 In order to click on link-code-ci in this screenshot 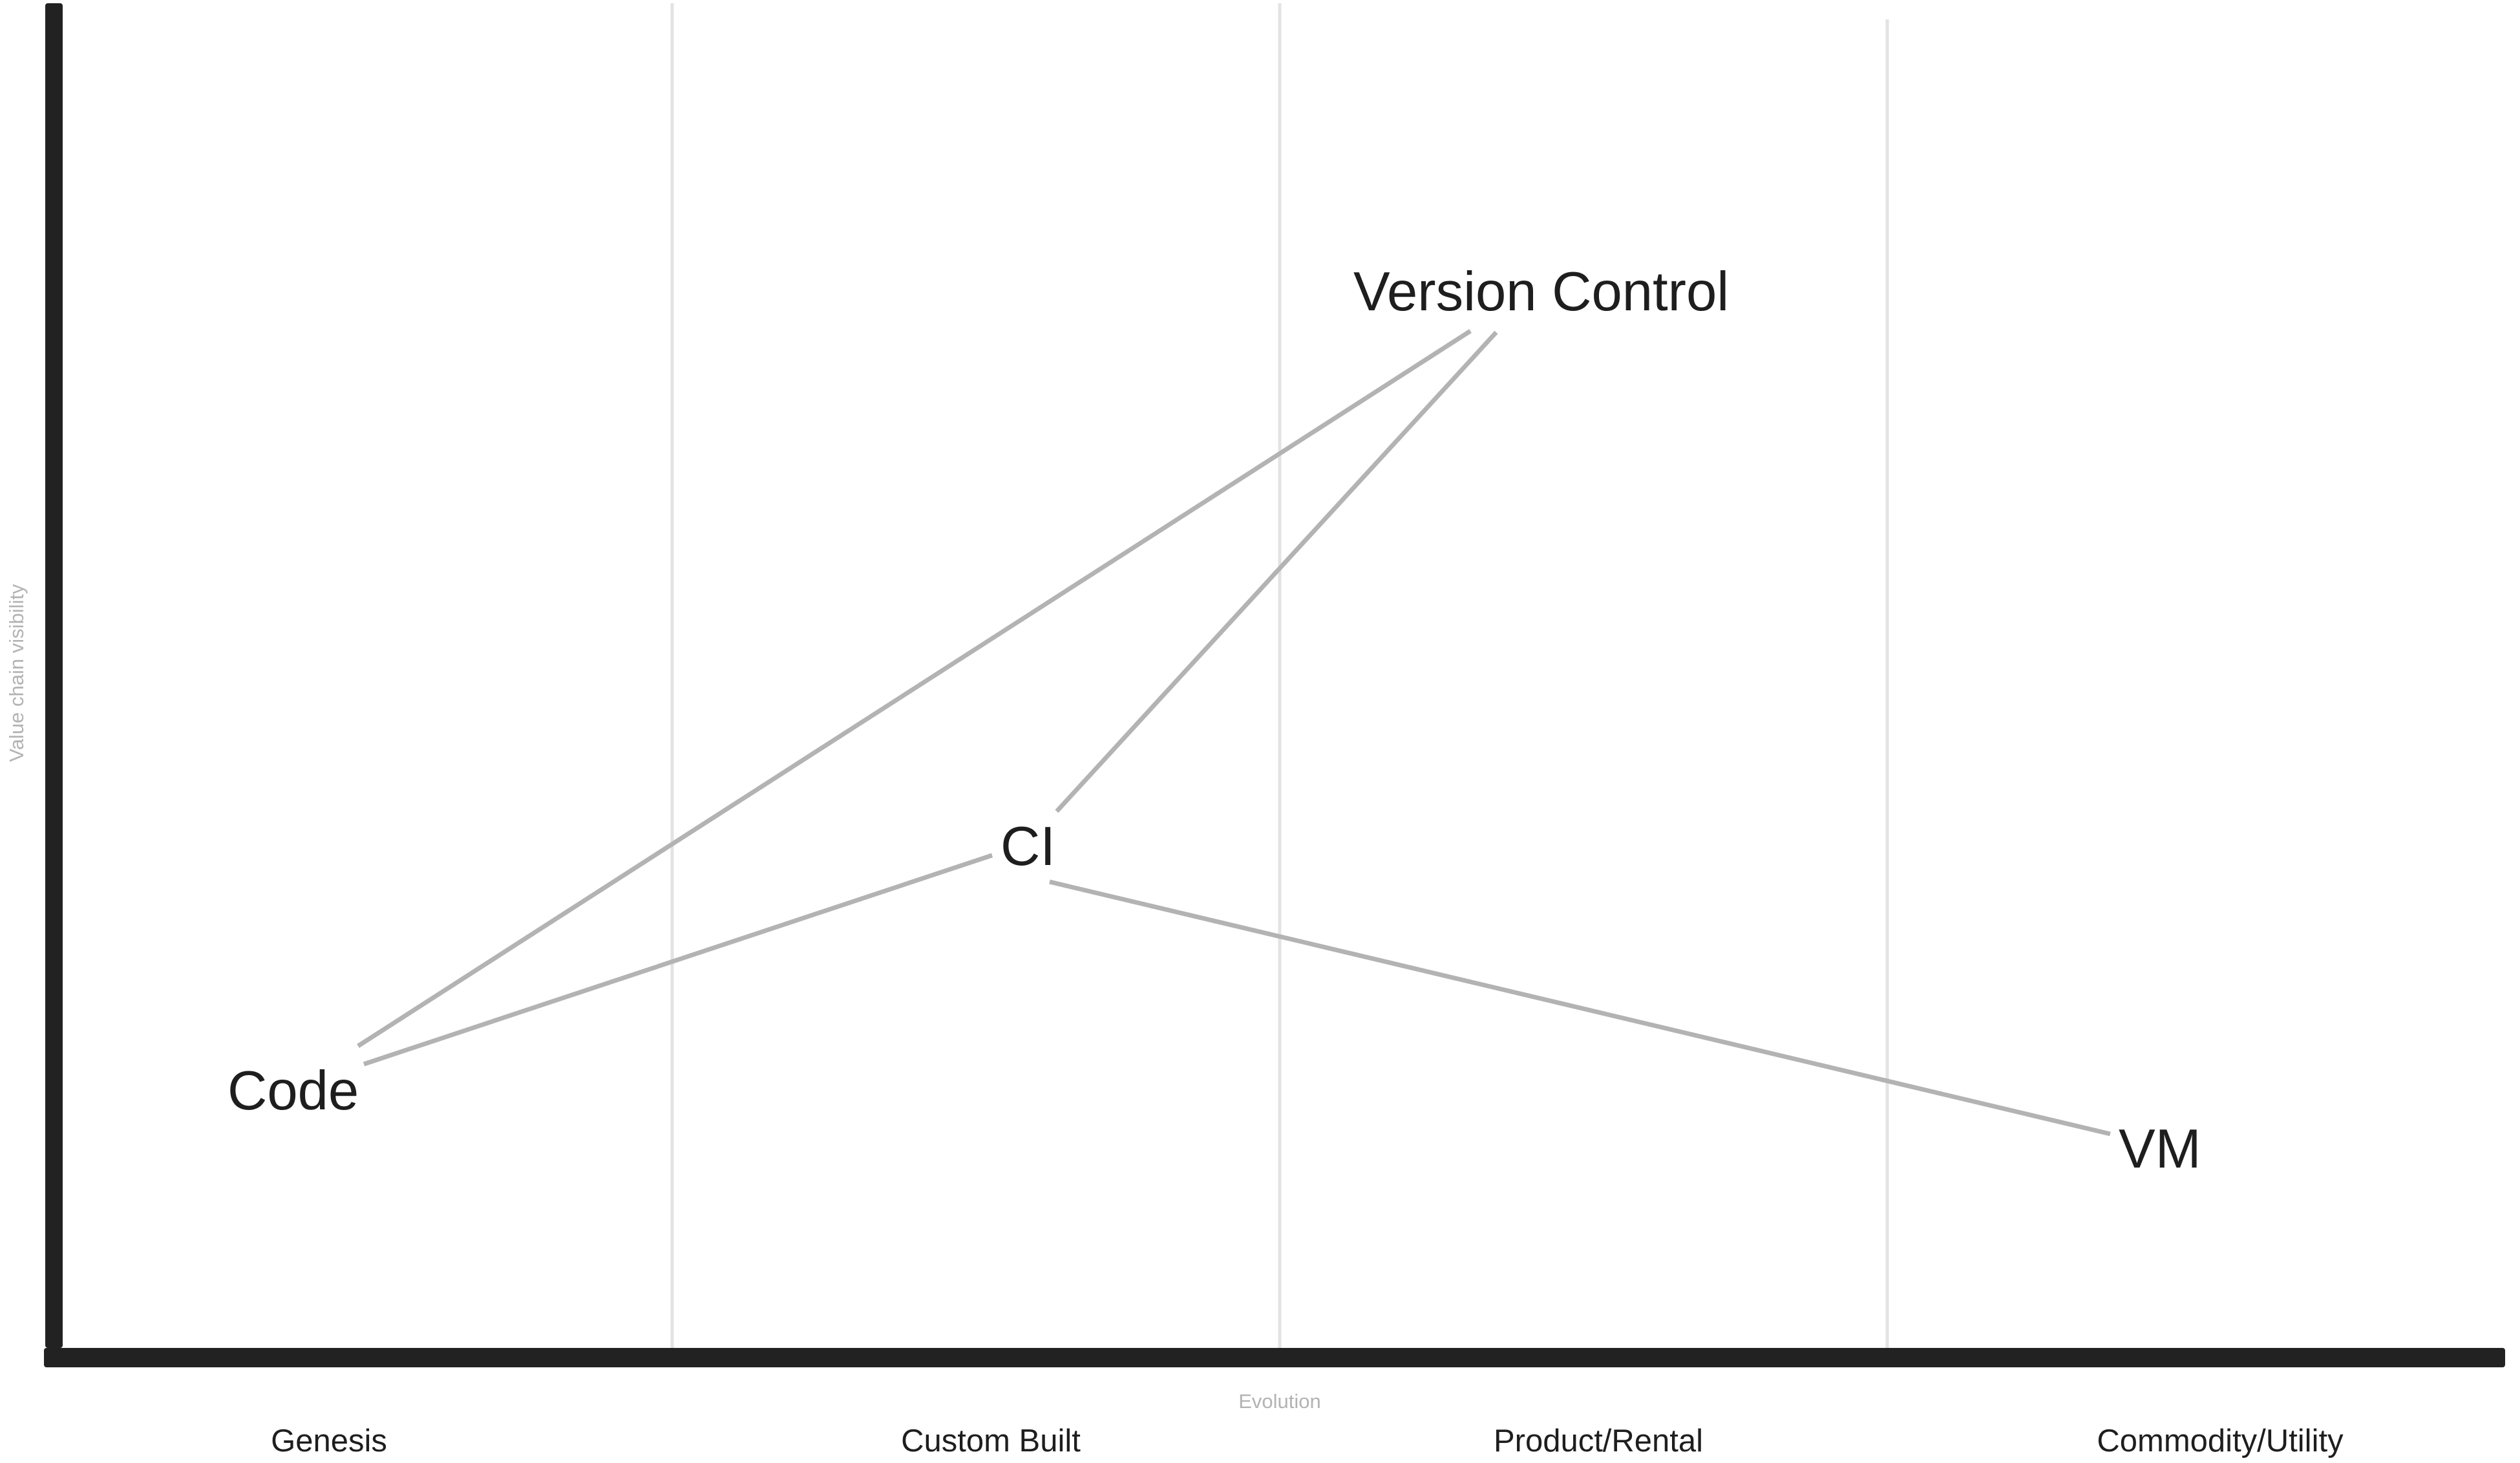, I will do `click(678, 960)`.